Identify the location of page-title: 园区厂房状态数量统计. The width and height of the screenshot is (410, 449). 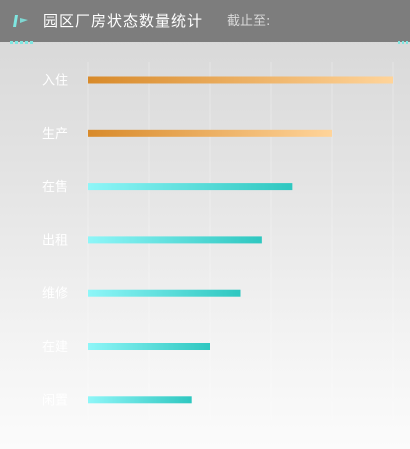
(123, 21).